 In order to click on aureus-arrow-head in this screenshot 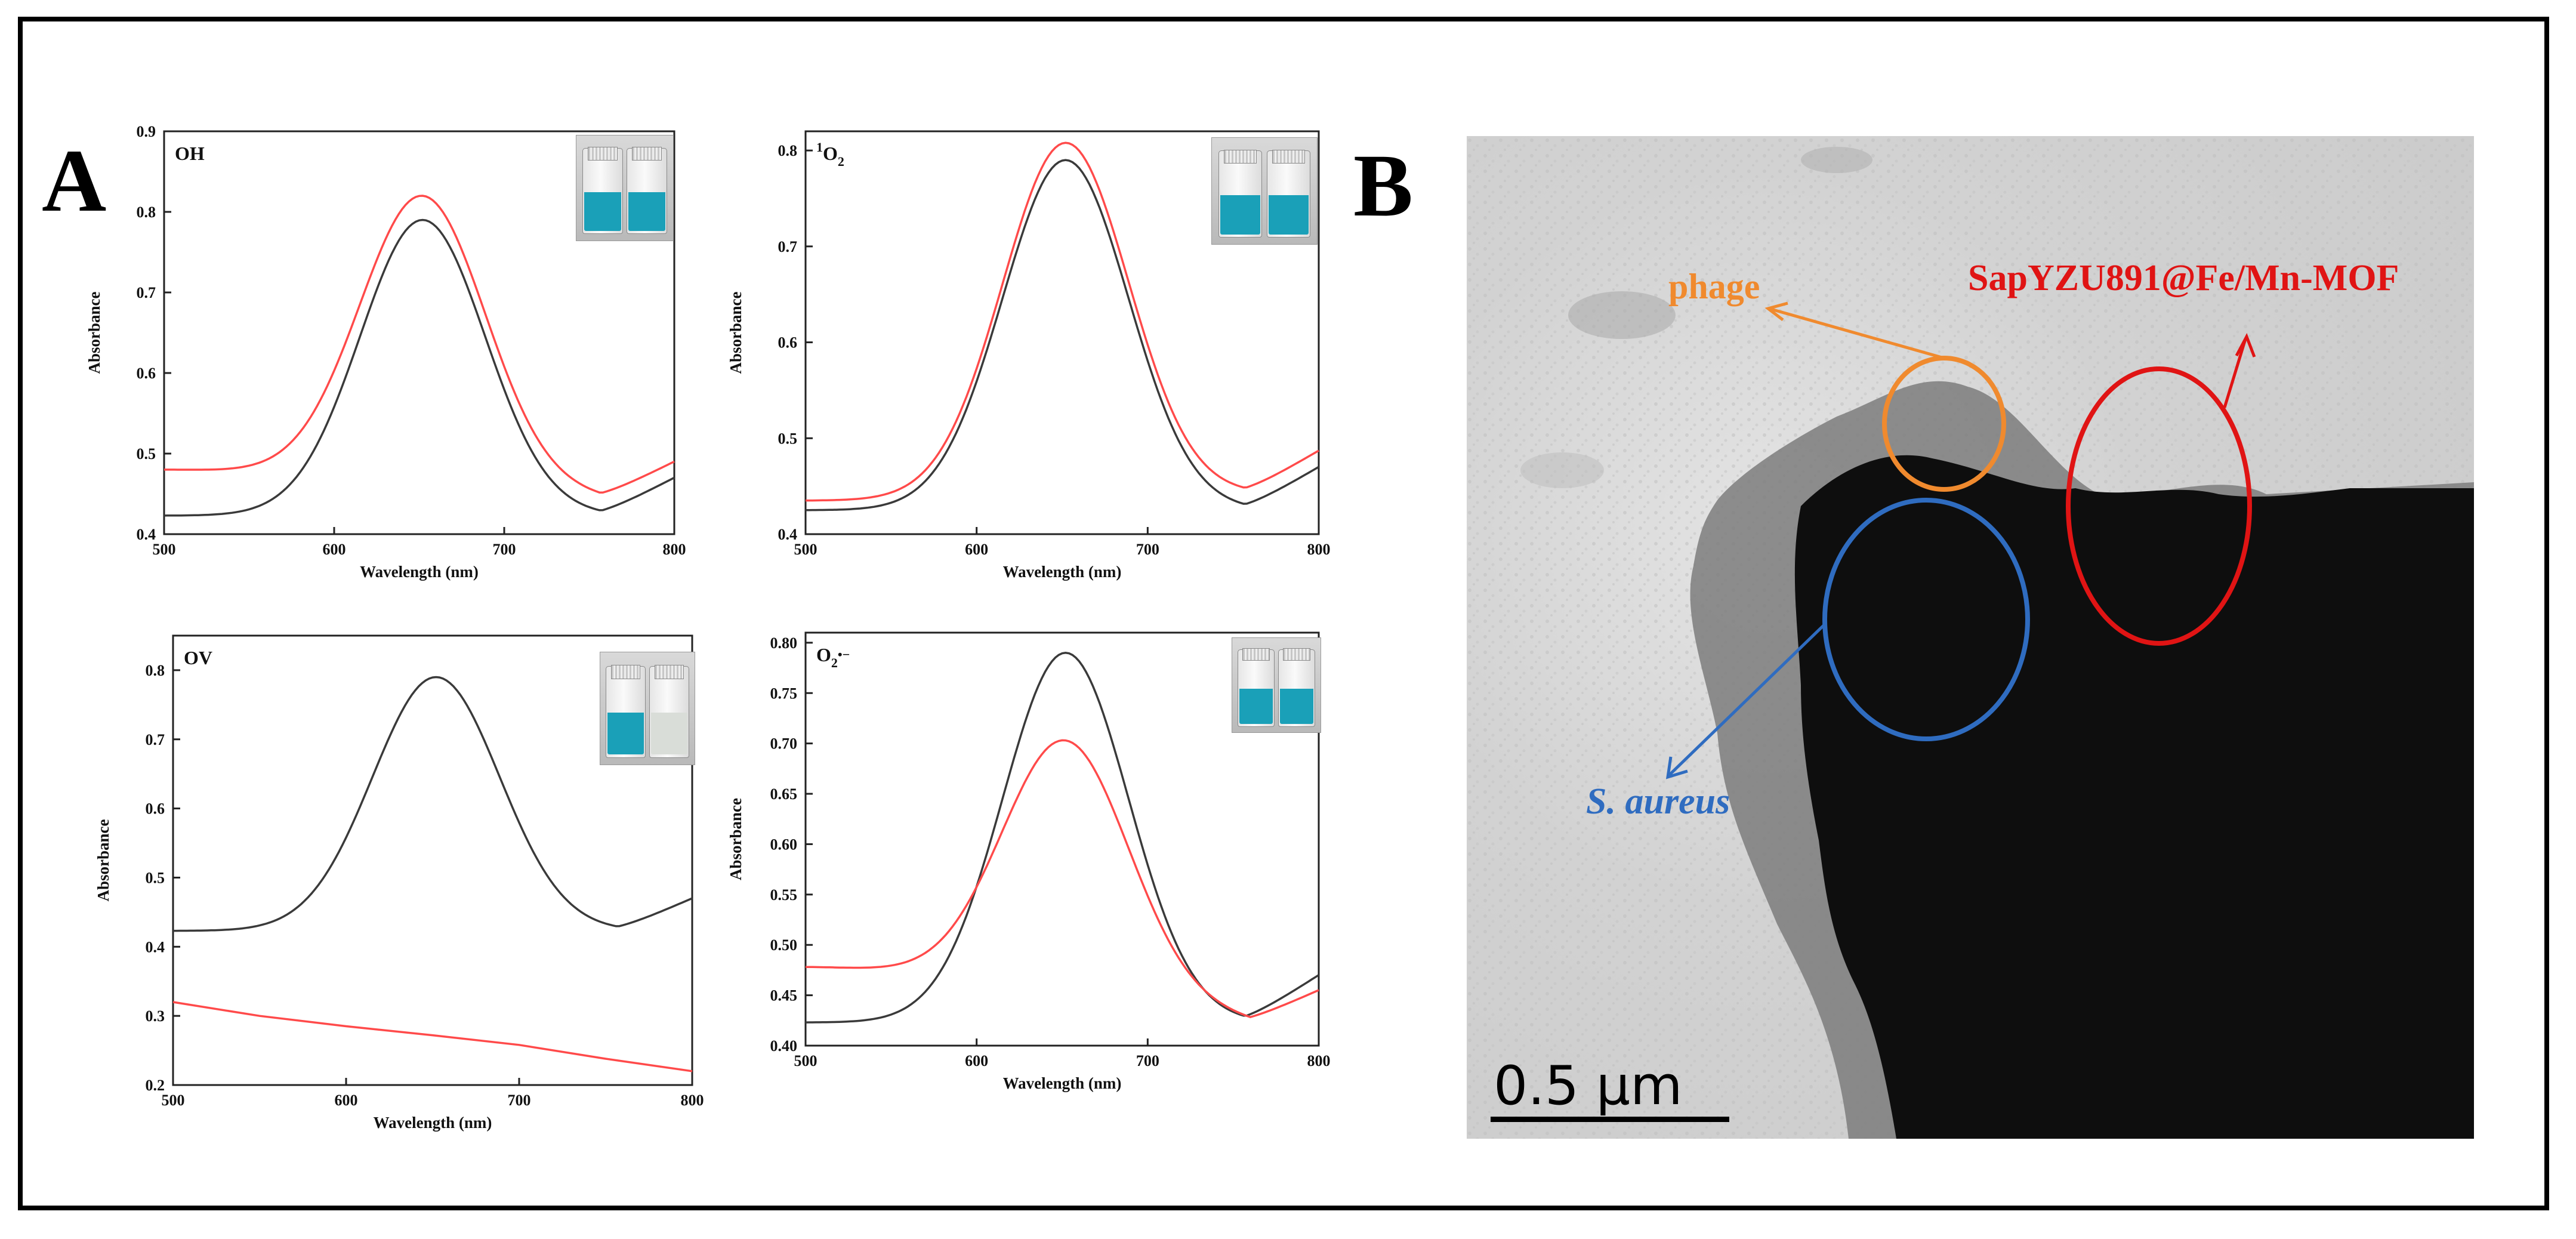, I will do `click(1677, 767)`.